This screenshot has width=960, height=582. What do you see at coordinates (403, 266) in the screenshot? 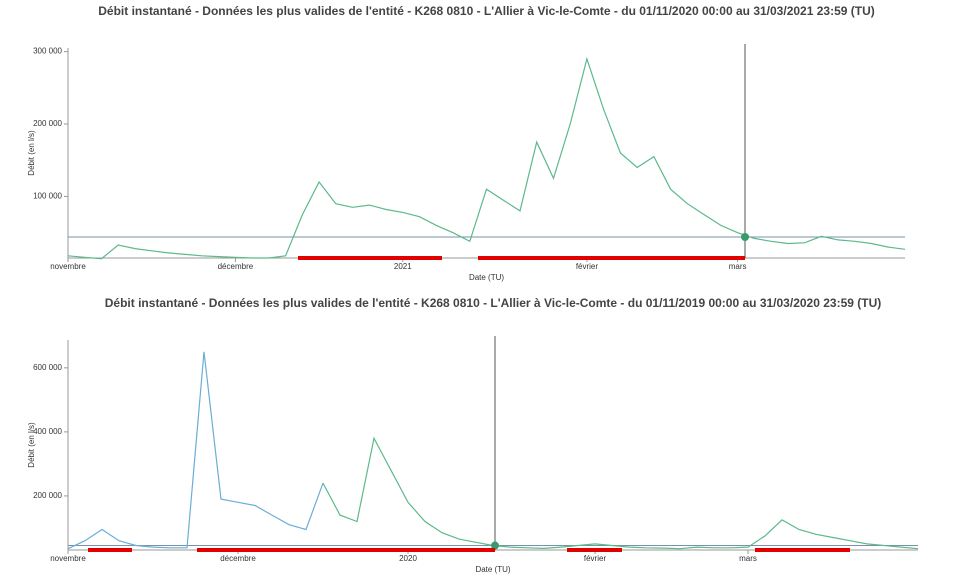
I see `x-tick-label: 2021` at bounding box center [403, 266].